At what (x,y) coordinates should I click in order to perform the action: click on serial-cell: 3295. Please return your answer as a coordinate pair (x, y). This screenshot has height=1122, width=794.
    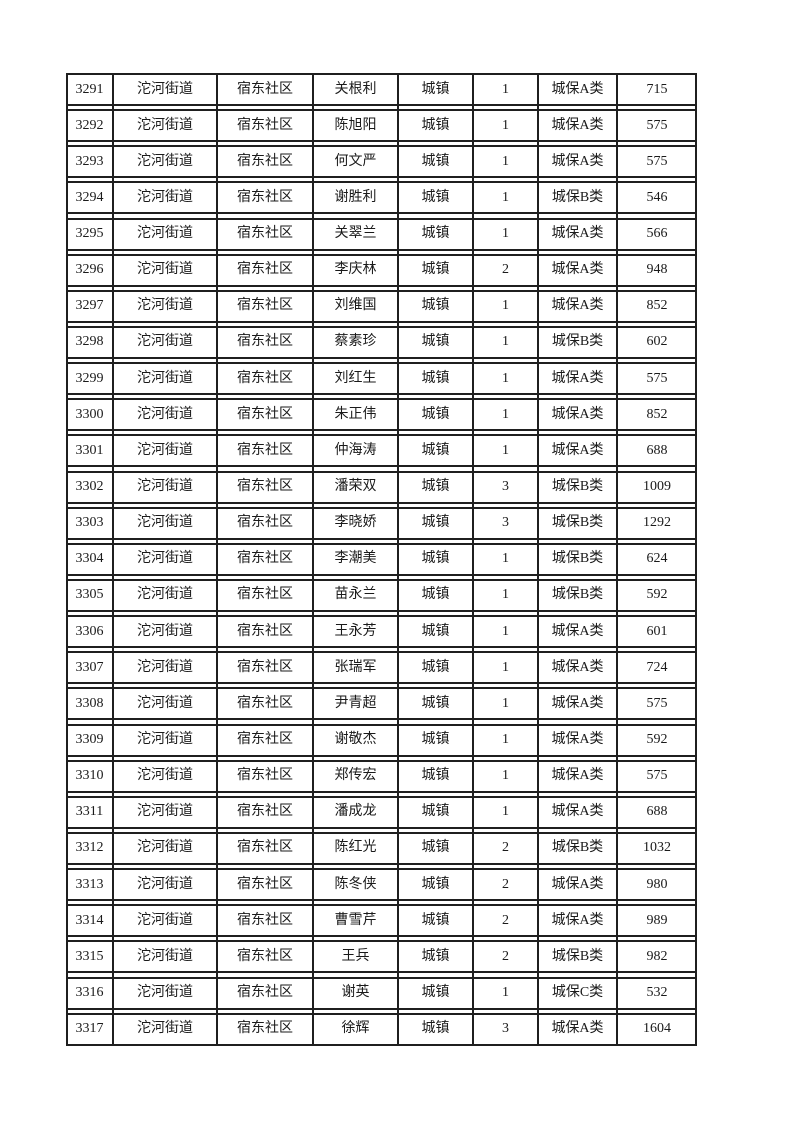
    Looking at the image, I should click on (89, 234).